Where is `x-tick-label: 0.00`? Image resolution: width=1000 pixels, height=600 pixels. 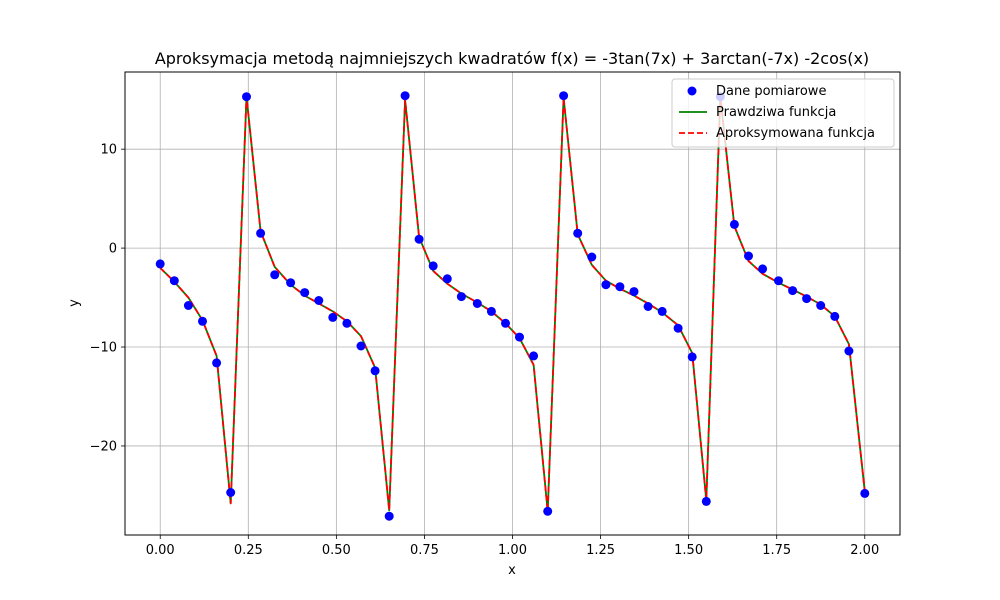 x-tick-label: 0.00 is located at coordinates (160, 550).